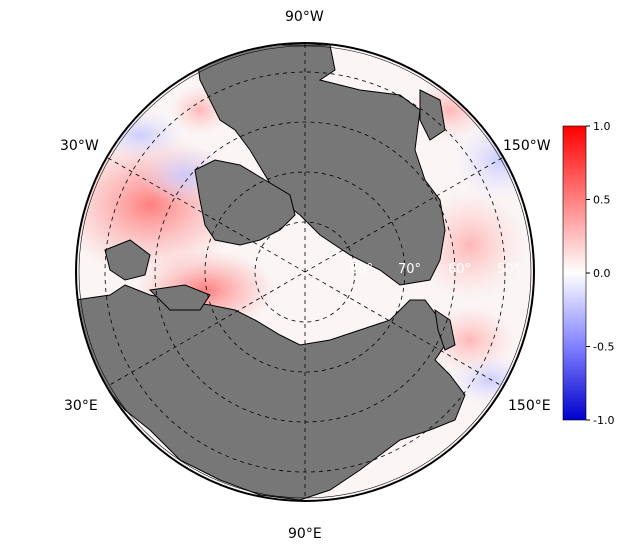  What do you see at coordinates (602, 126) in the screenshot?
I see `colorbar-tick-label: 1.0` at bounding box center [602, 126].